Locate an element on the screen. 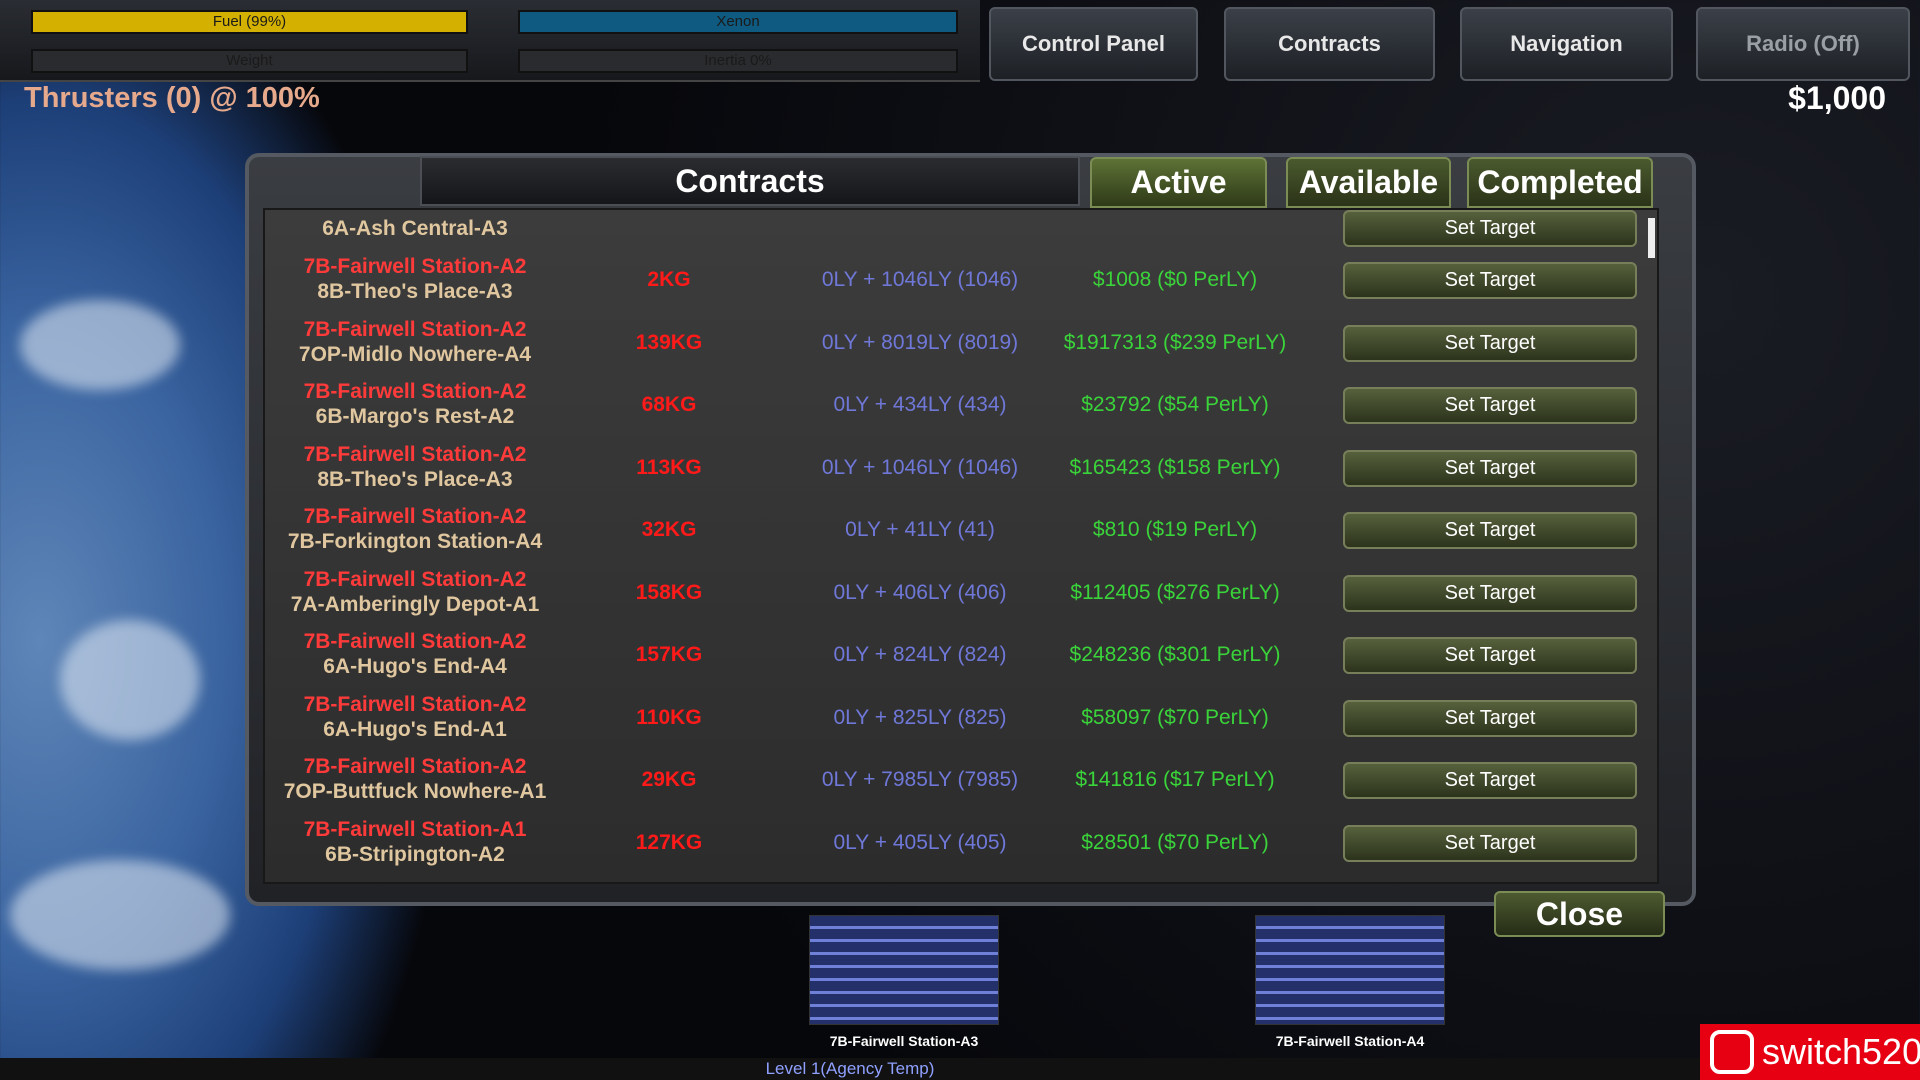 The height and width of the screenshot is (1080, 1920). weight-value: 139KG is located at coordinates (669, 342).